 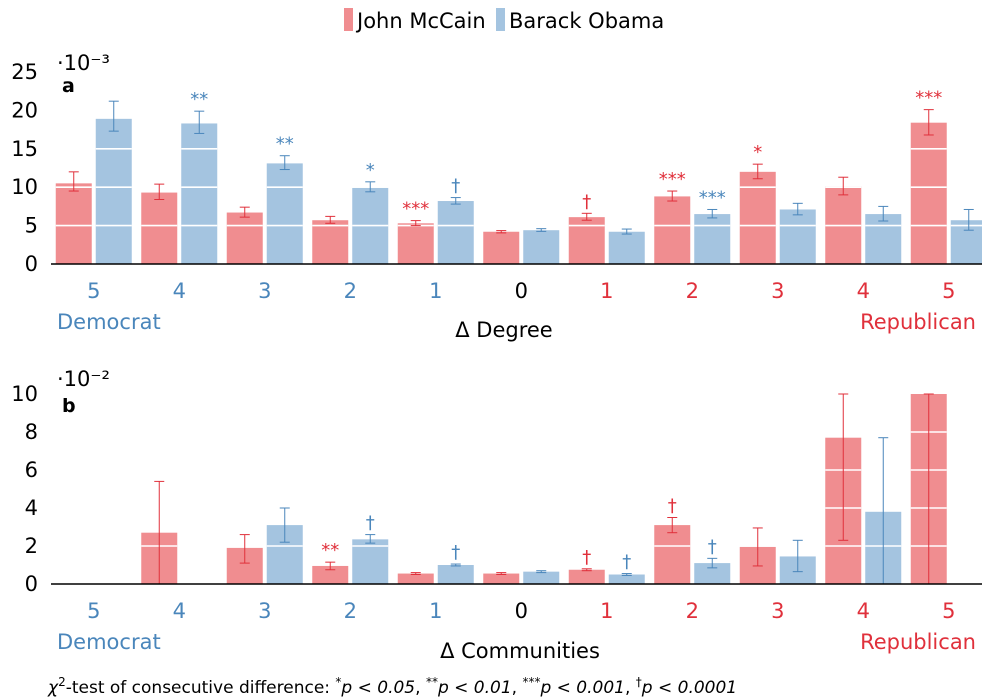 I want to click on panel-a-xtick-4: 1, so click(x=435, y=291).